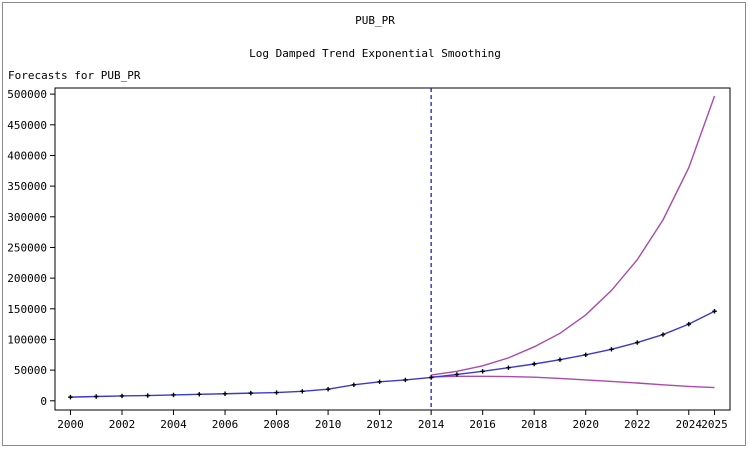 The height and width of the screenshot is (450, 750). Describe the element at coordinates (27, 186) in the screenshot. I see `y-tick-label: 350000` at that location.